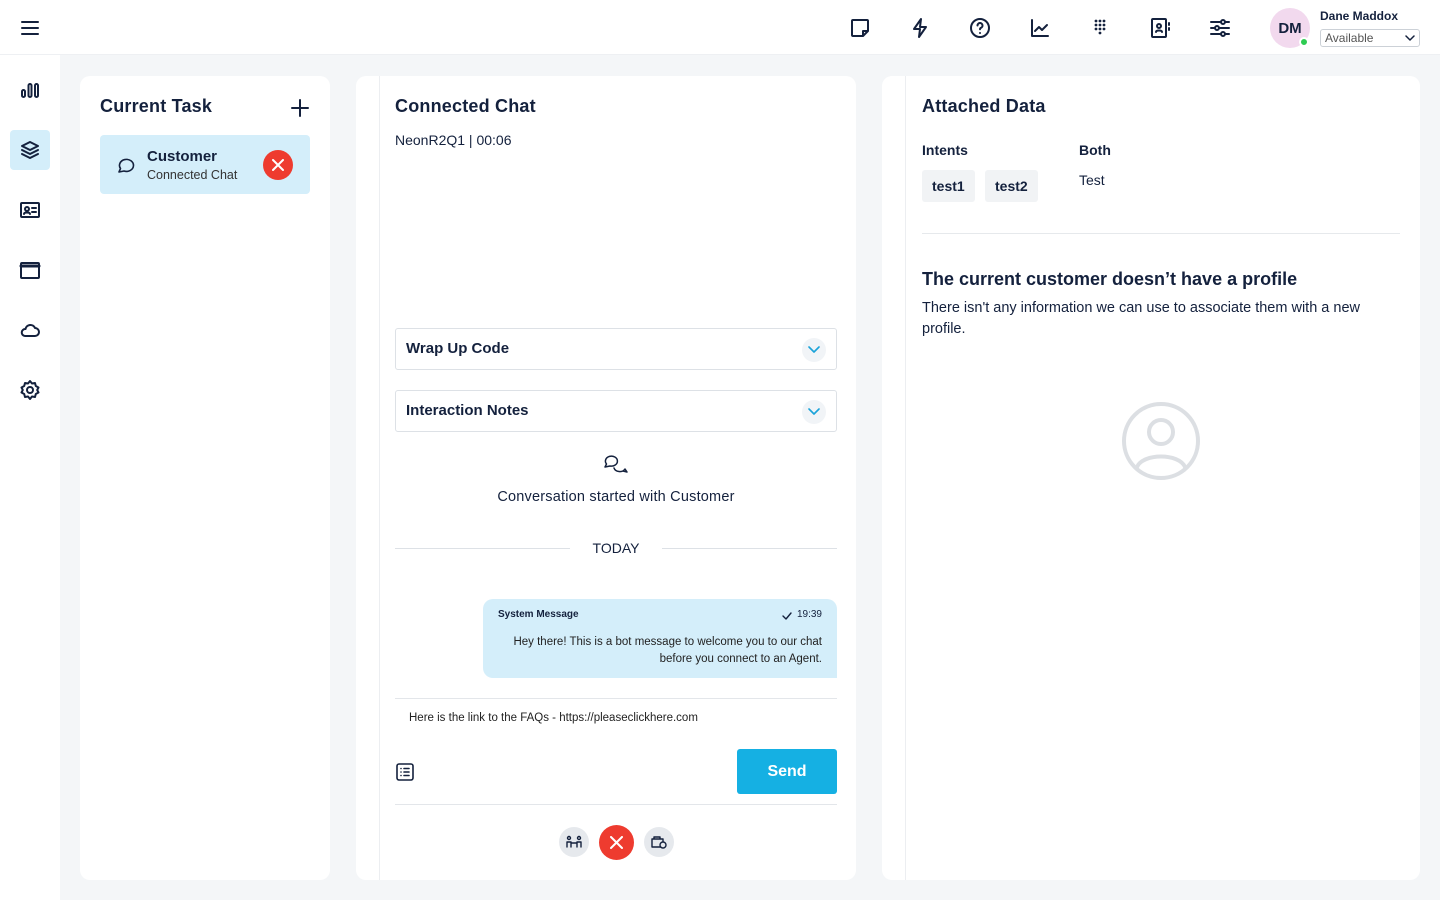  I want to click on top-bar: DM Dane Maddox Available, so click(720, 27).